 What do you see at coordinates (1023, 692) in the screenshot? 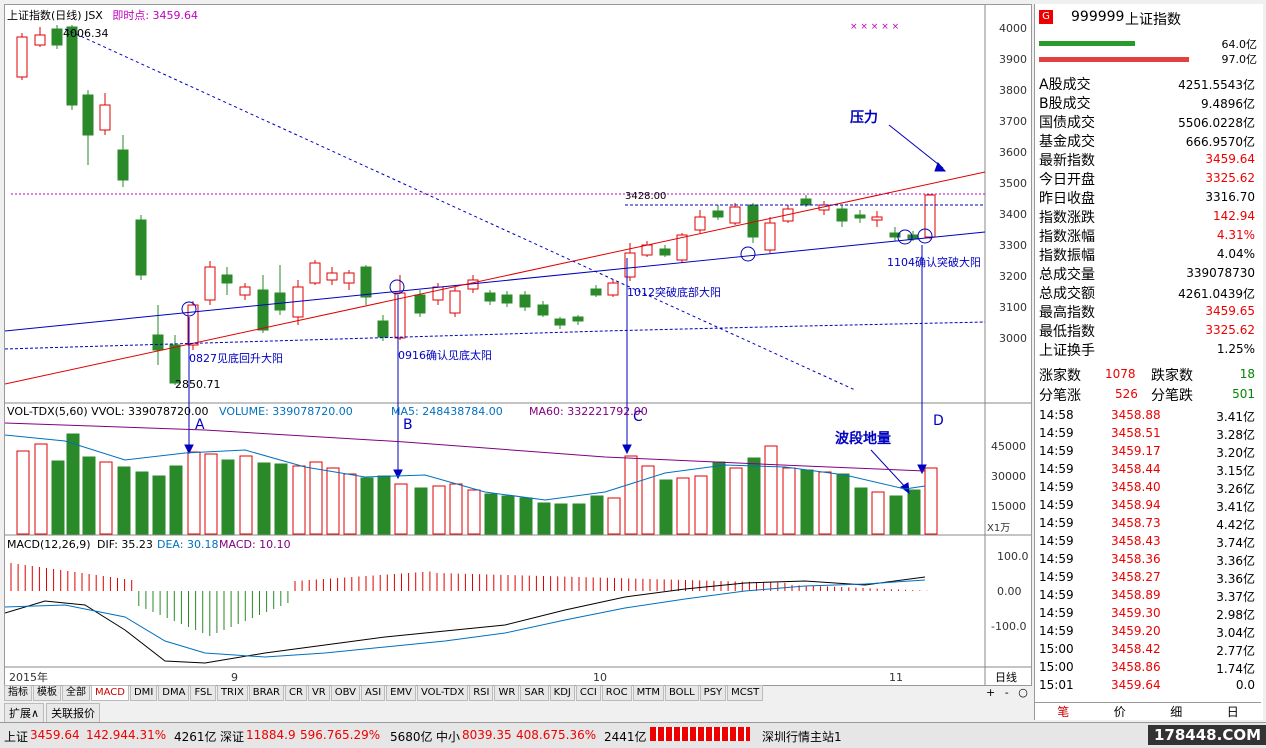
I see `reset-button: ○` at bounding box center [1023, 692].